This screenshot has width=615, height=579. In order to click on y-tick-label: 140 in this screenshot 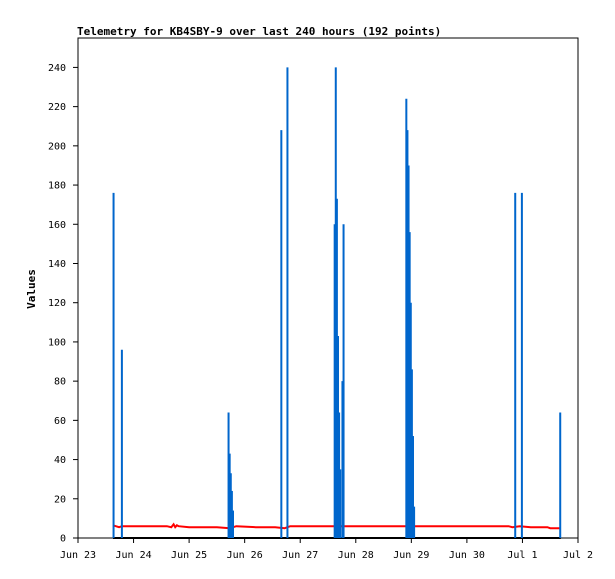, I will do `click(57, 264)`.